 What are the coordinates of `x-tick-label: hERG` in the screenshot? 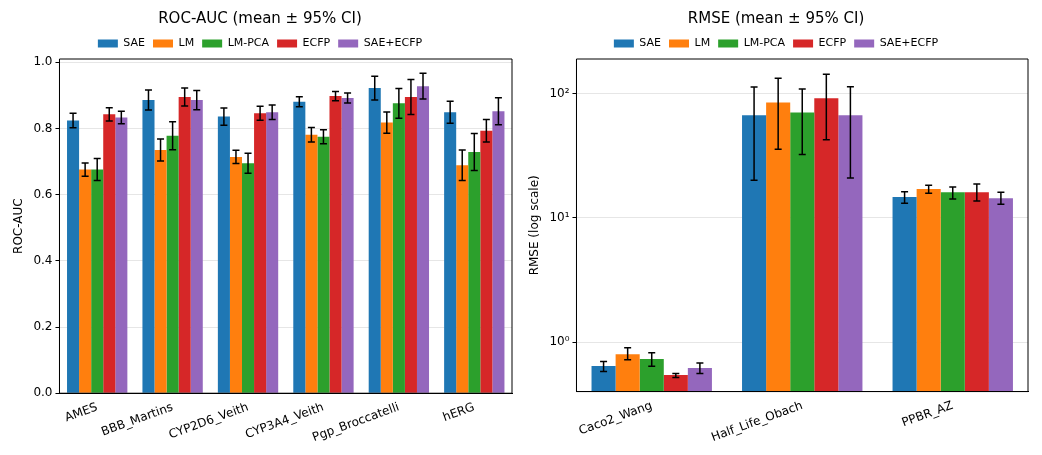 It's located at (458, 411).